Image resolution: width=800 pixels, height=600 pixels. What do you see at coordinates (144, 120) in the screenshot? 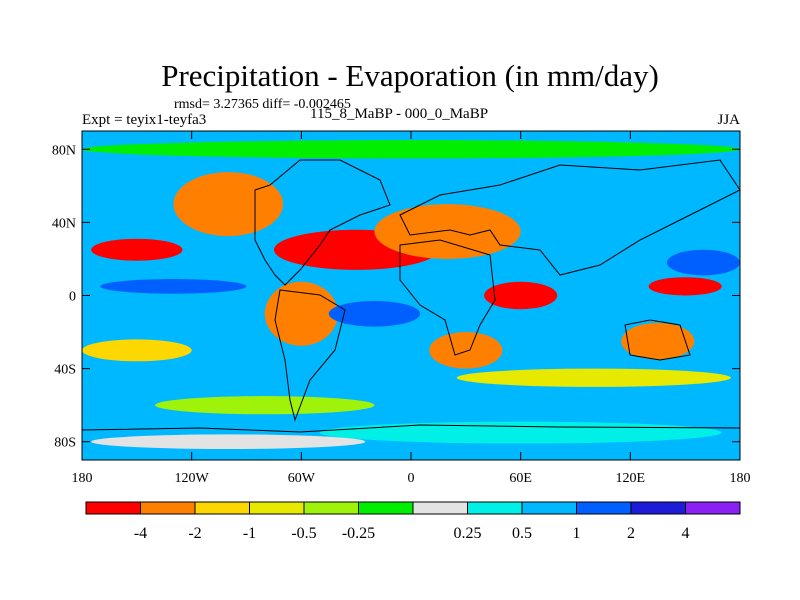
I see `experiment-label: Expt = teyix1-teyfa3` at bounding box center [144, 120].